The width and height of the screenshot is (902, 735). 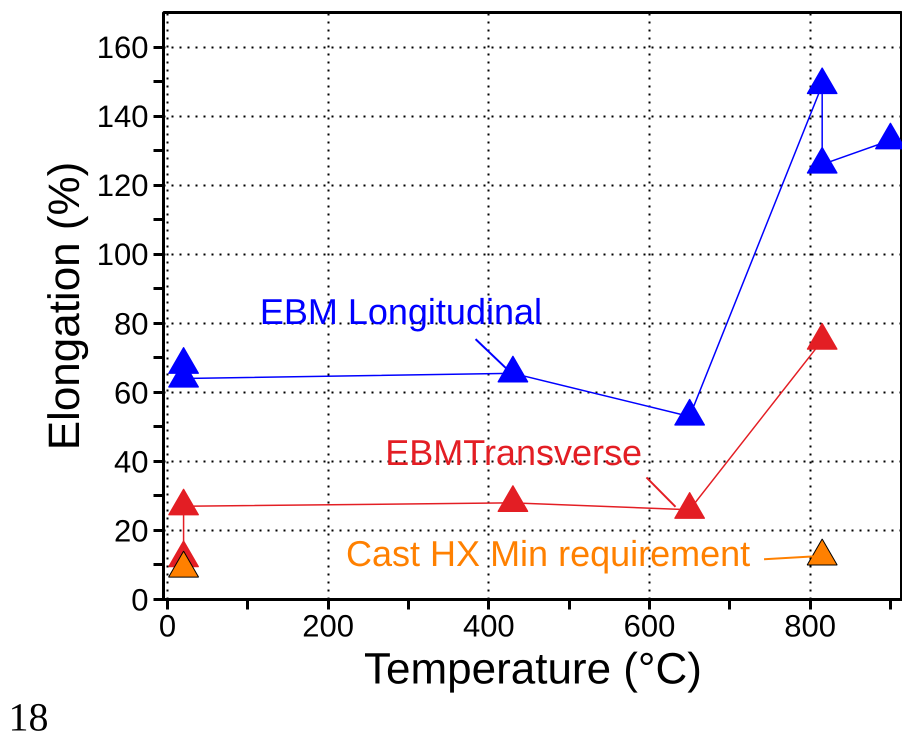 What do you see at coordinates (810, 626) in the screenshot?
I see `x-tick-label: 800` at bounding box center [810, 626].